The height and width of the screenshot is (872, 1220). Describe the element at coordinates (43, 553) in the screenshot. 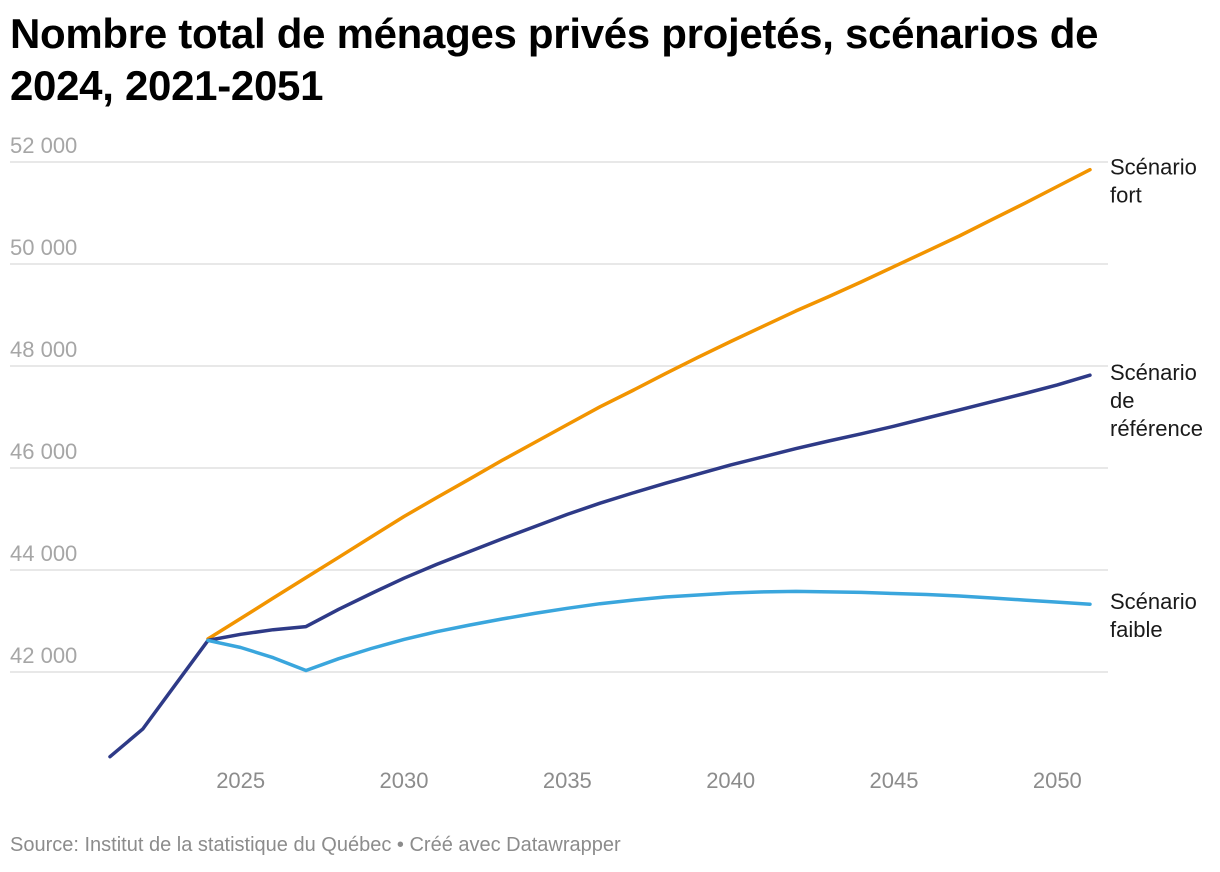

I see `y-tick-label: 44 000` at that location.